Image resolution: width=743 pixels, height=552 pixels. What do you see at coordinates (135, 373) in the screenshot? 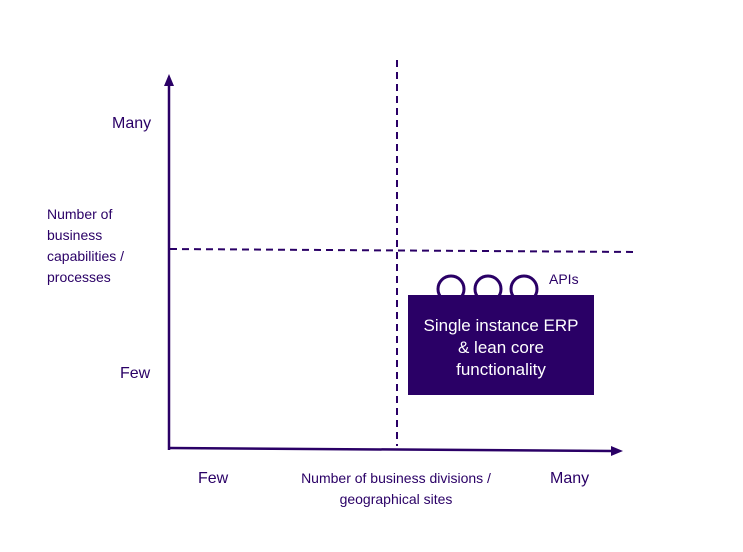
I see `y-axis-low-label: Few` at bounding box center [135, 373].